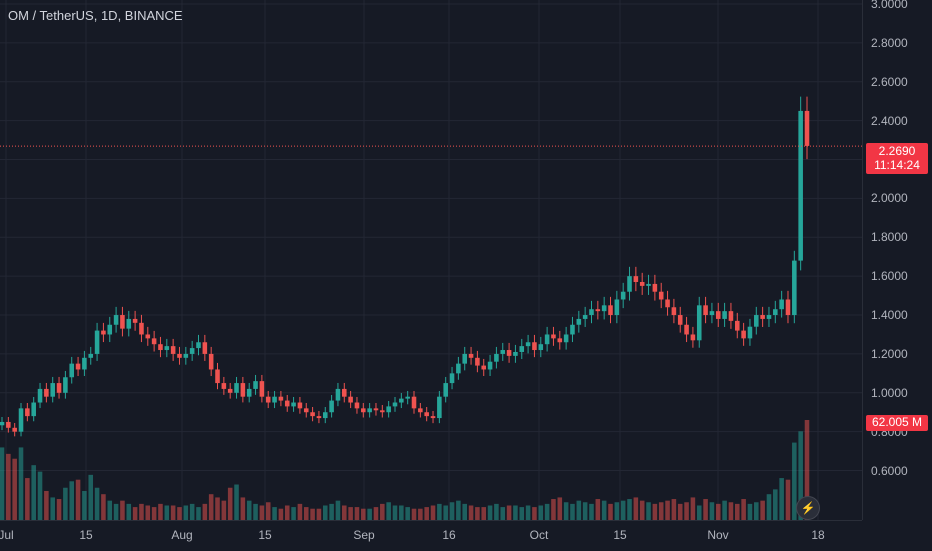 The image size is (932, 551). I want to click on volume-badge: 62.005 M, so click(897, 423).